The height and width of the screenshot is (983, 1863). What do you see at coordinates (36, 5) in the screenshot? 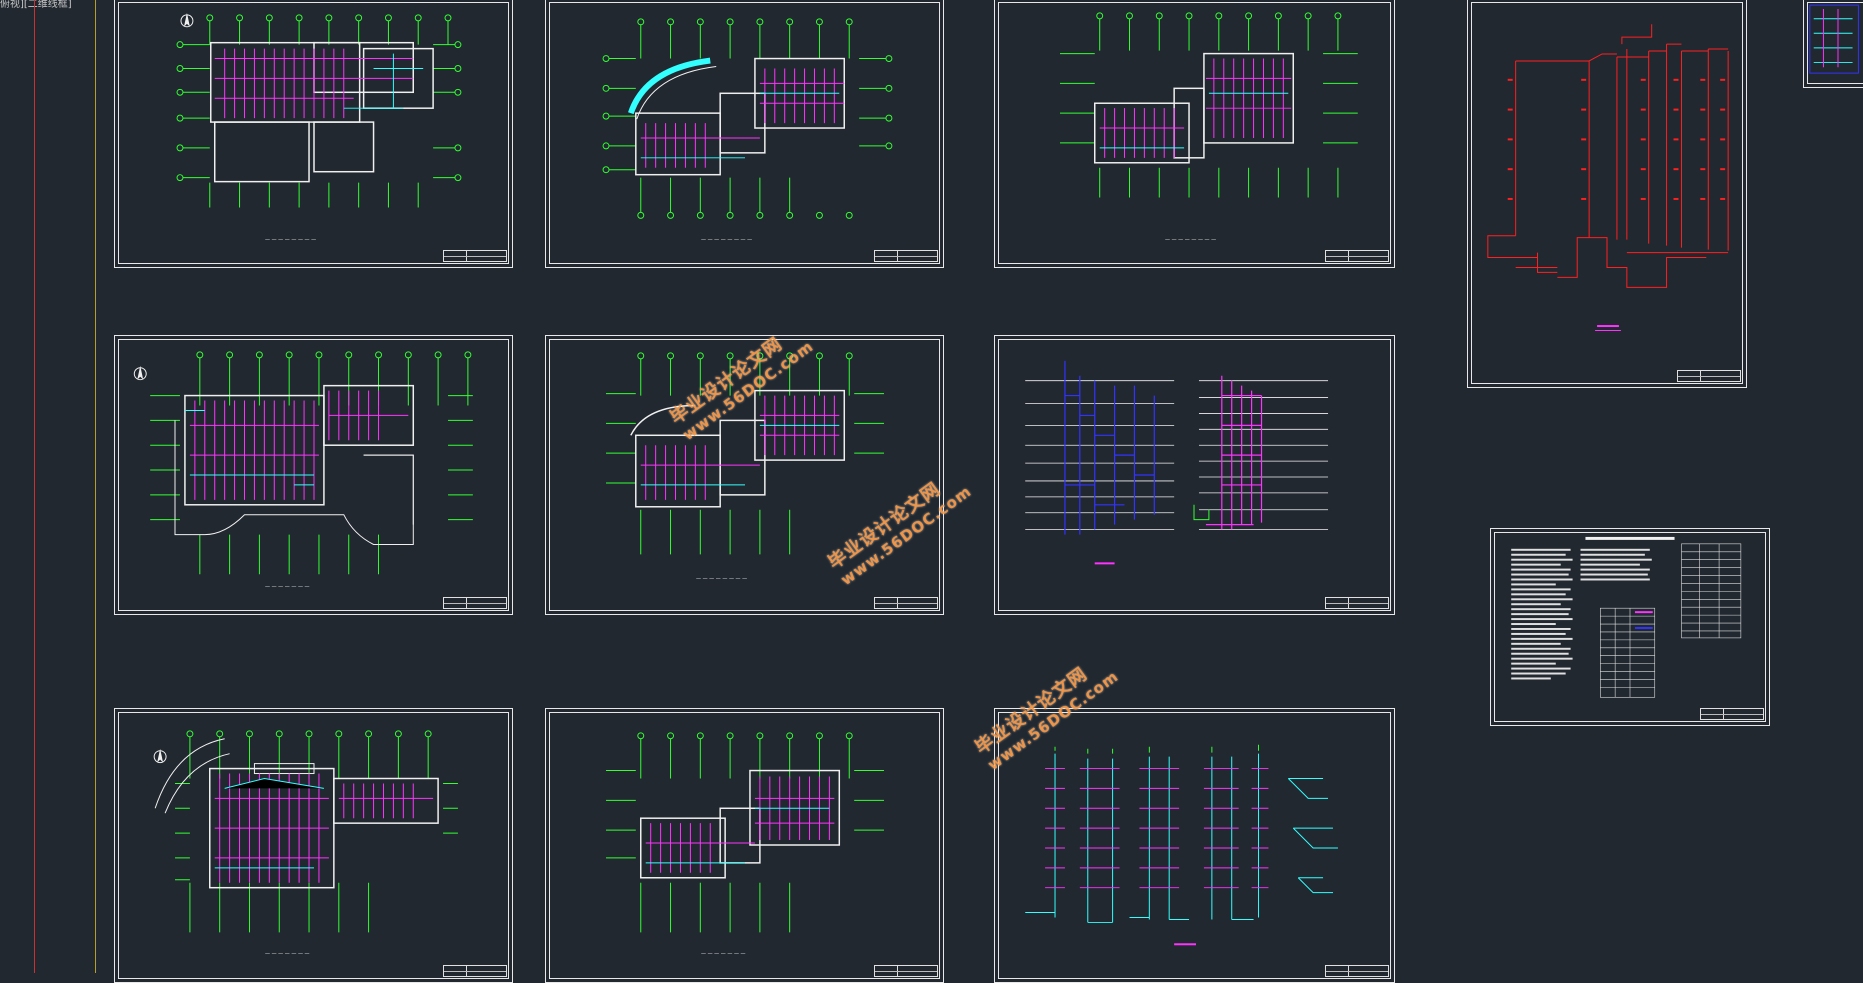
I see `viewport-label: 俯视][二维线框]` at bounding box center [36, 5].